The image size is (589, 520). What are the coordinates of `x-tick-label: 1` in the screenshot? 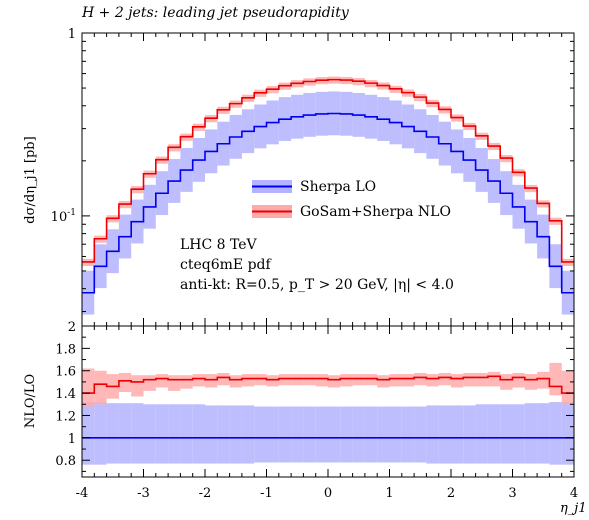 It's located at (389, 493).